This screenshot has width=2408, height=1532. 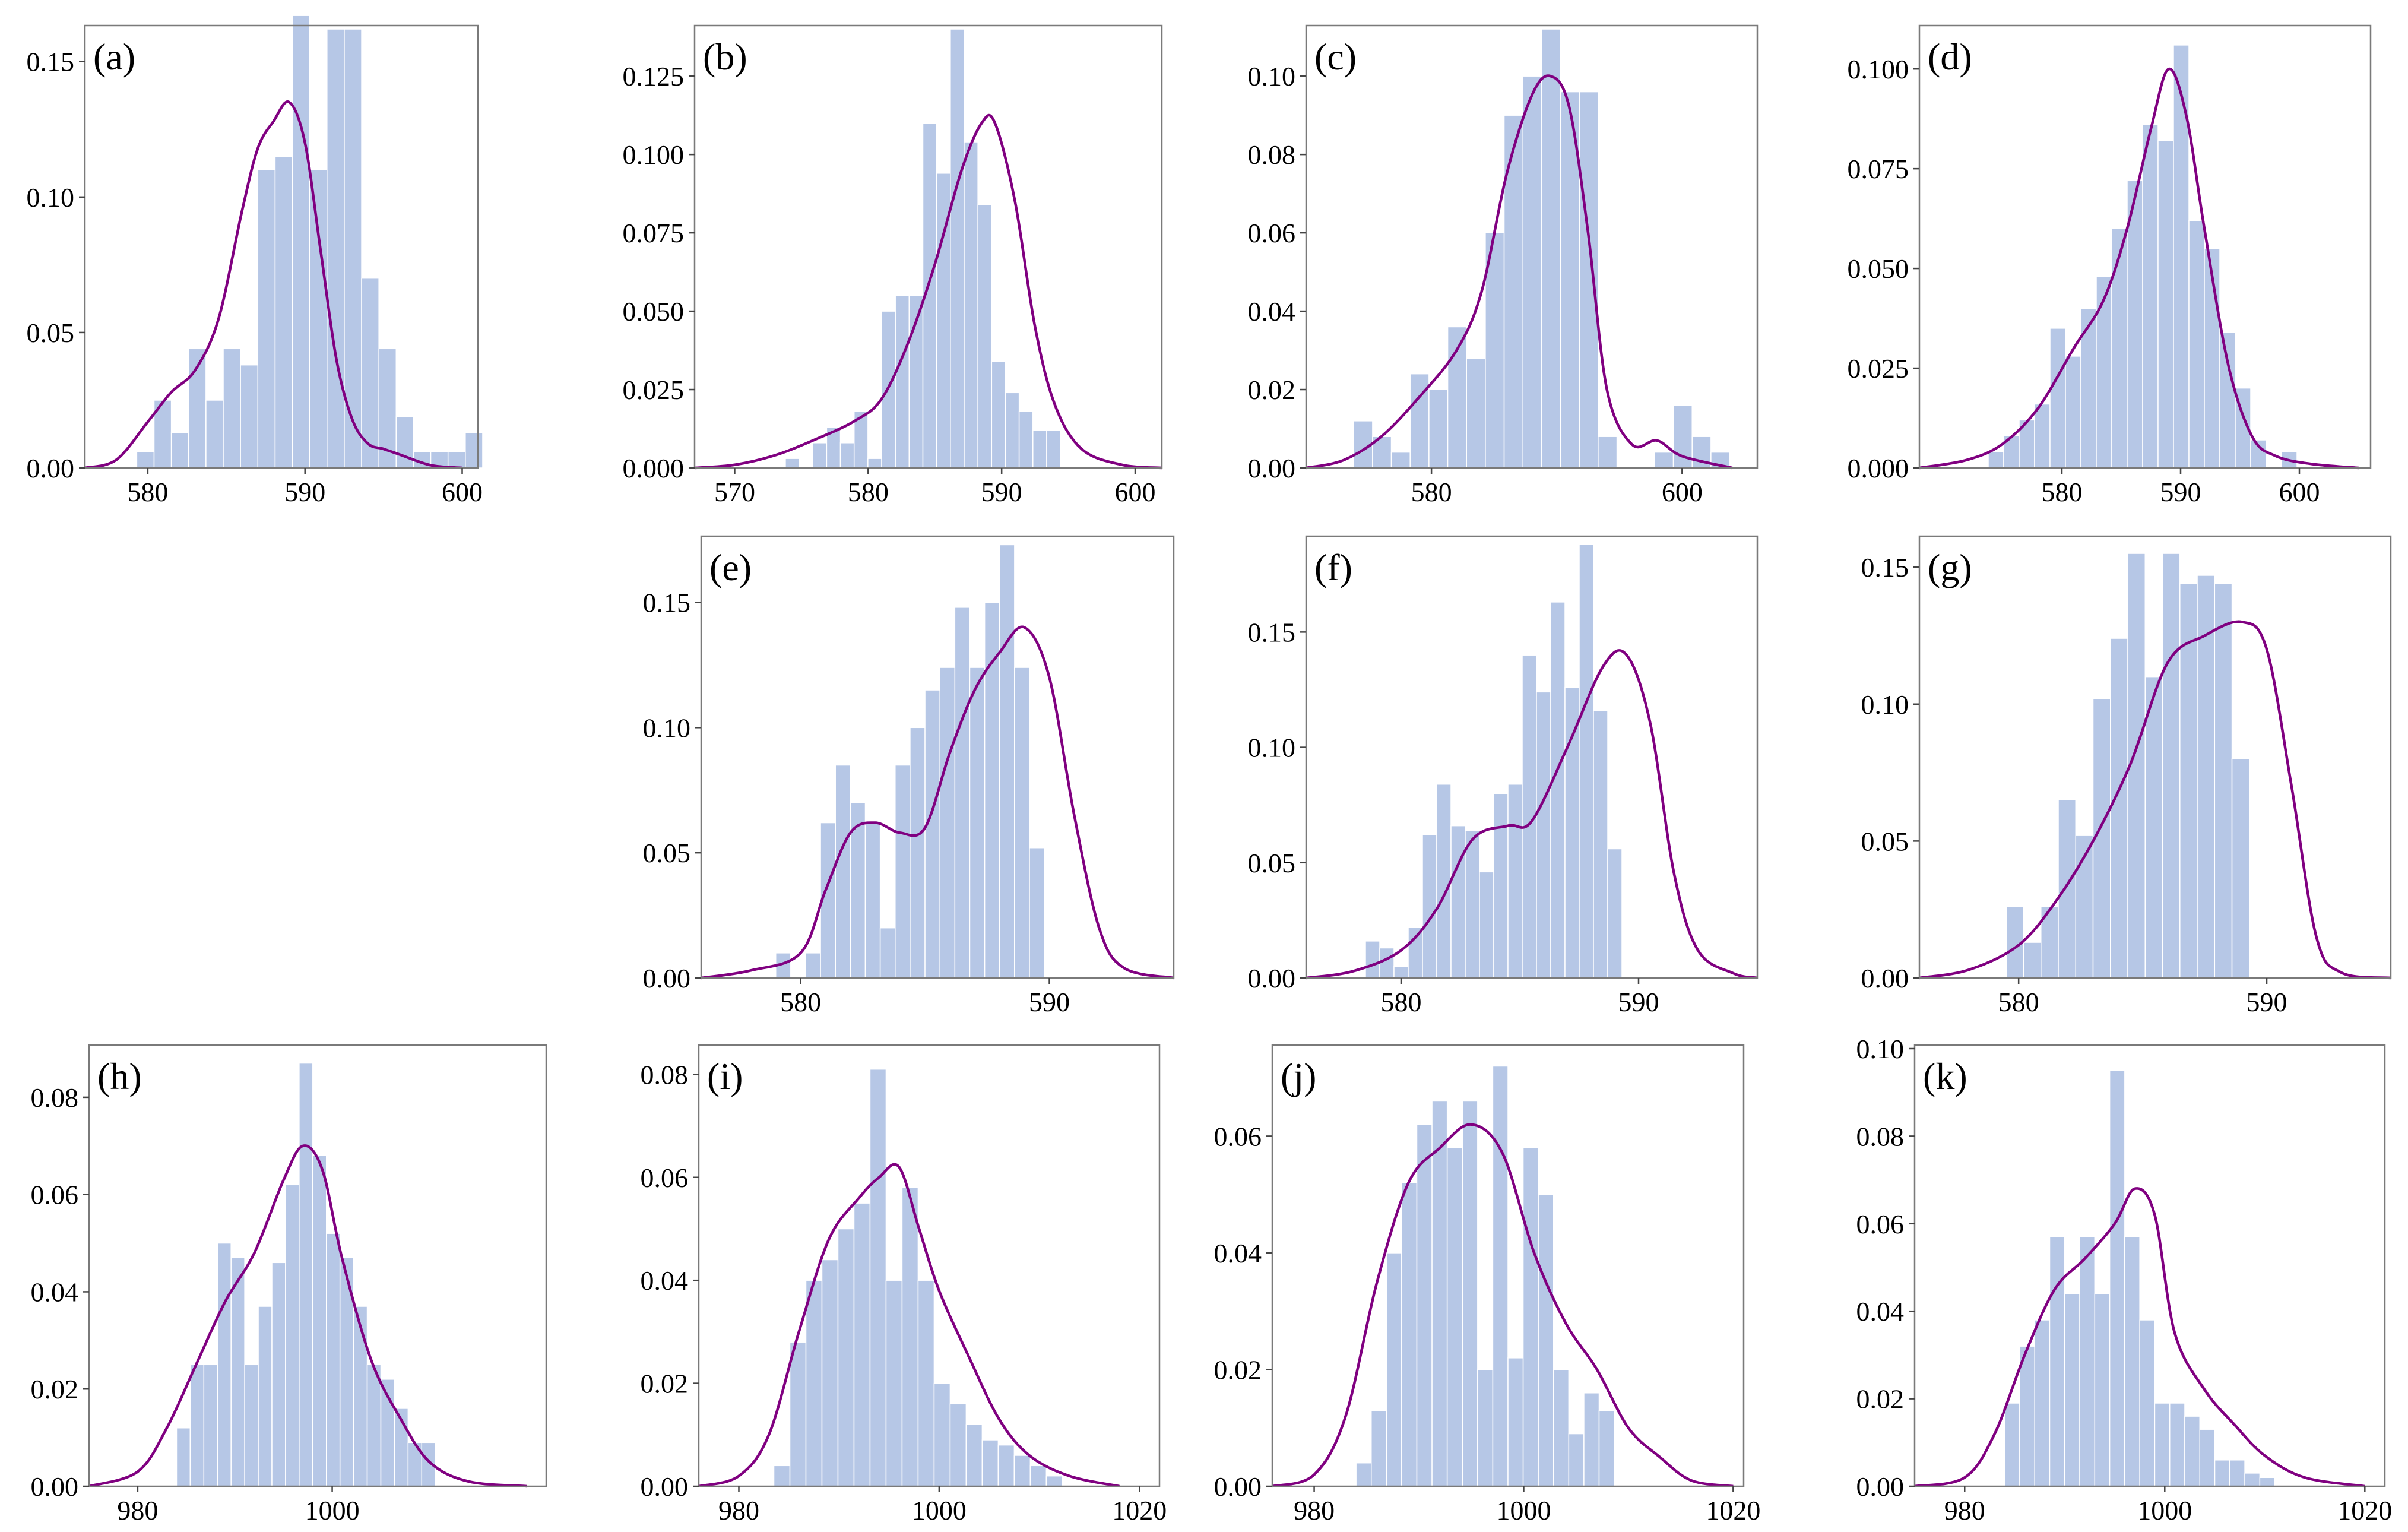 What do you see at coordinates (1965, 1510) in the screenshot?
I see `x-tick-label: 980` at bounding box center [1965, 1510].